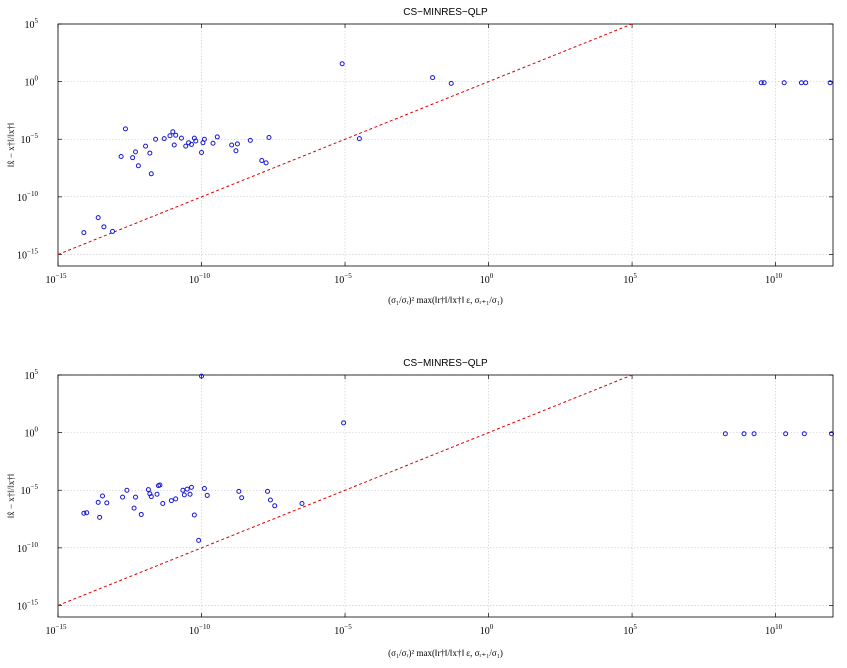  Describe the element at coordinates (630, 279) in the screenshot. I see `x-tick-label: 10⁵` at that location.